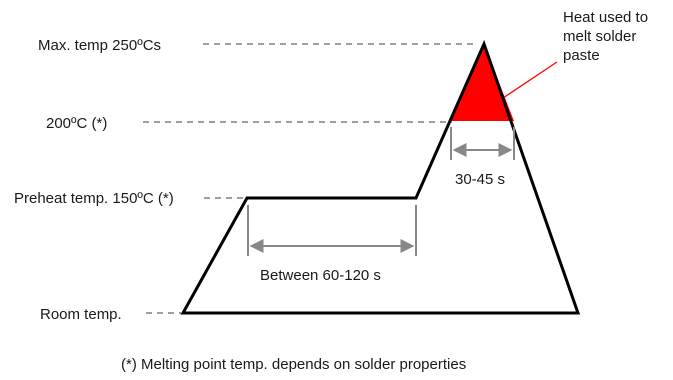 Image resolution: width=673 pixels, height=380 pixels. I want to click on room-temp-label: Room temp., so click(81, 314).